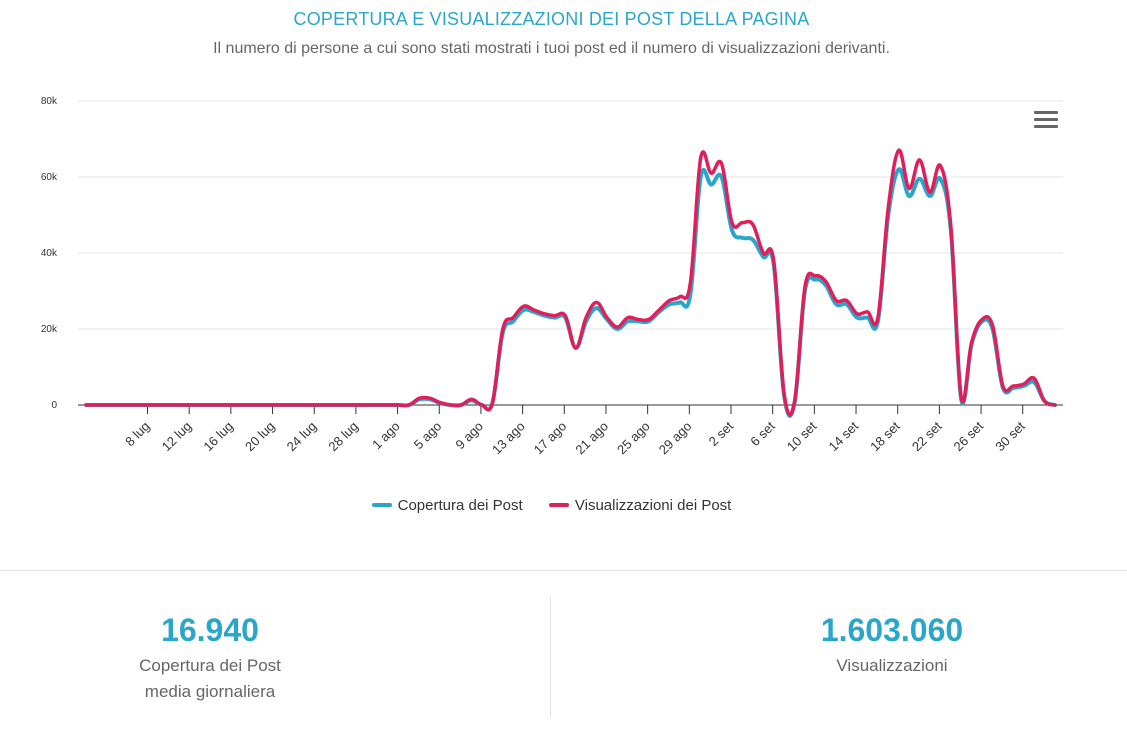 The image size is (1127, 744). Describe the element at coordinates (49, 101) in the screenshot. I see `y-tick-label: 80k` at that location.